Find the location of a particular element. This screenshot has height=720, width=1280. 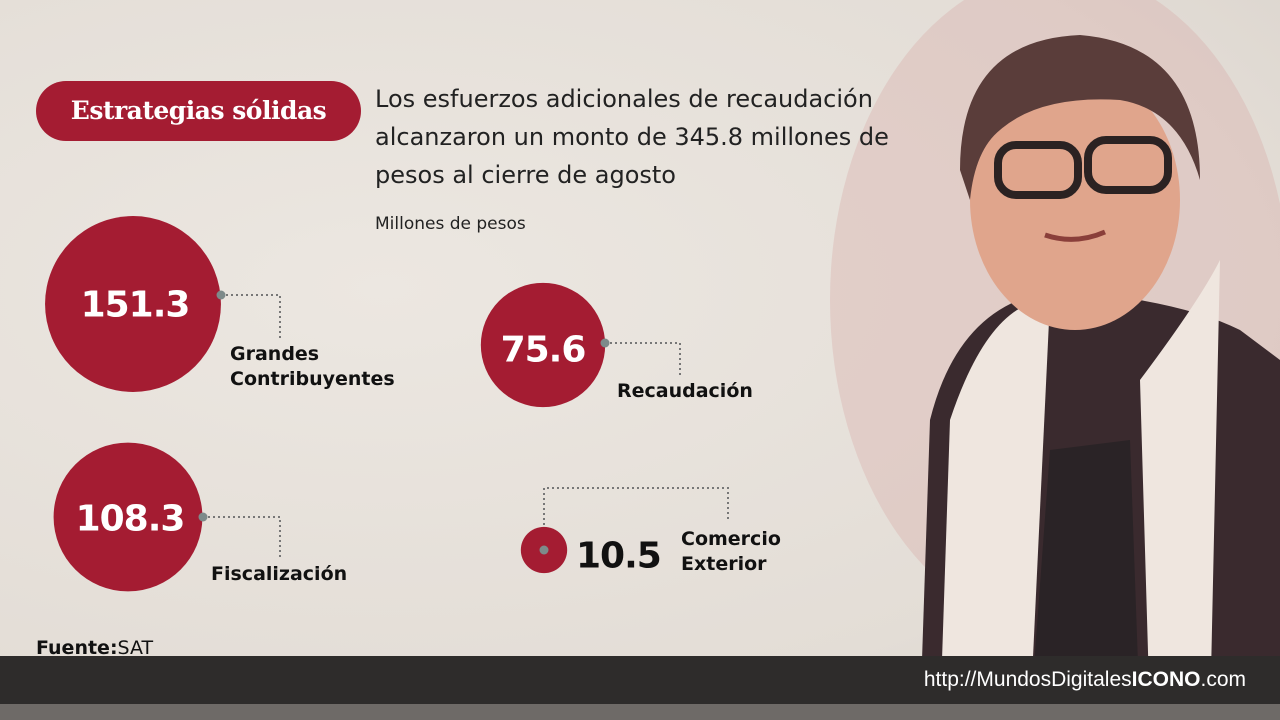

category-label-fiscalizacion: Fiscalización is located at coordinates (279, 574).